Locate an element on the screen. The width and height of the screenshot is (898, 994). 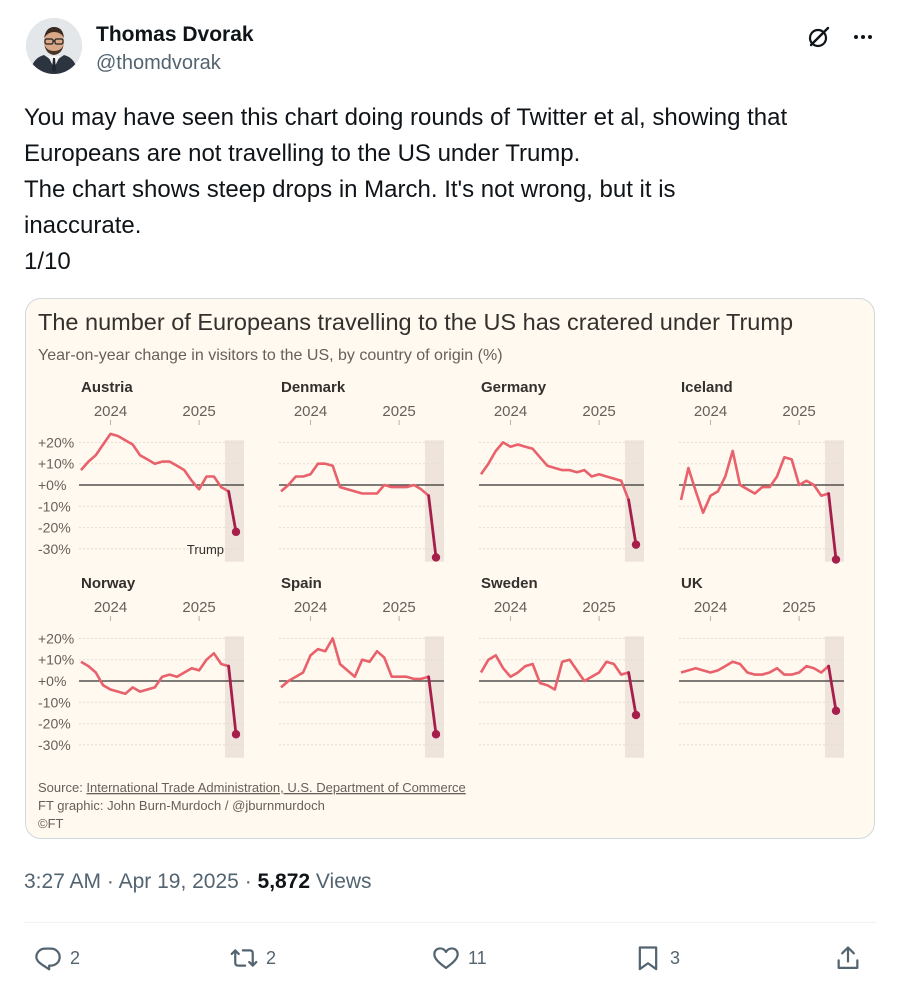
tweet-line: inaccurate. is located at coordinates (83, 225).